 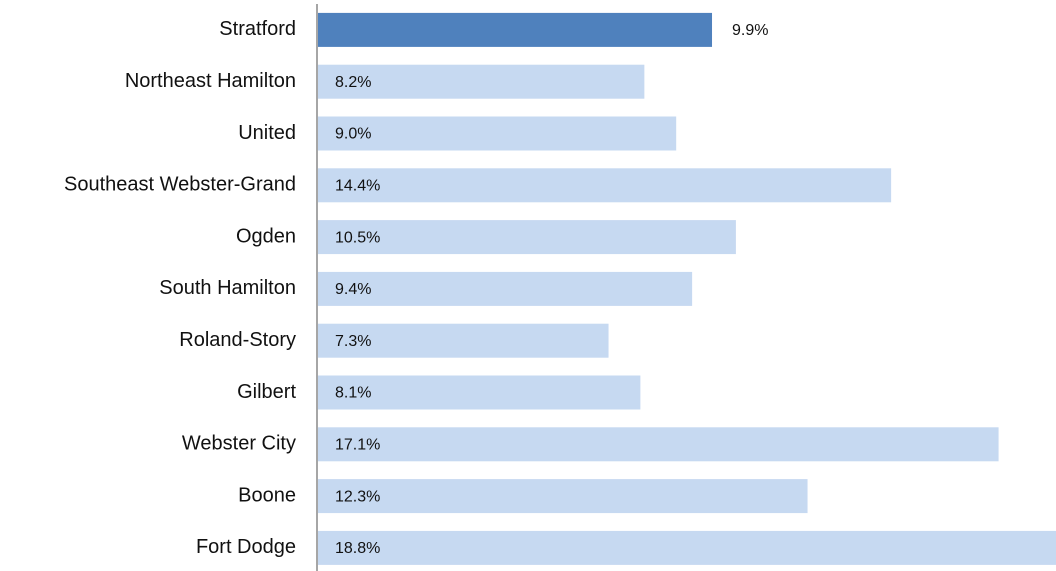 What do you see at coordinates (266, 236) in the screenshot?
I see `category-label: Ogden` at bounding box center [266, 236].